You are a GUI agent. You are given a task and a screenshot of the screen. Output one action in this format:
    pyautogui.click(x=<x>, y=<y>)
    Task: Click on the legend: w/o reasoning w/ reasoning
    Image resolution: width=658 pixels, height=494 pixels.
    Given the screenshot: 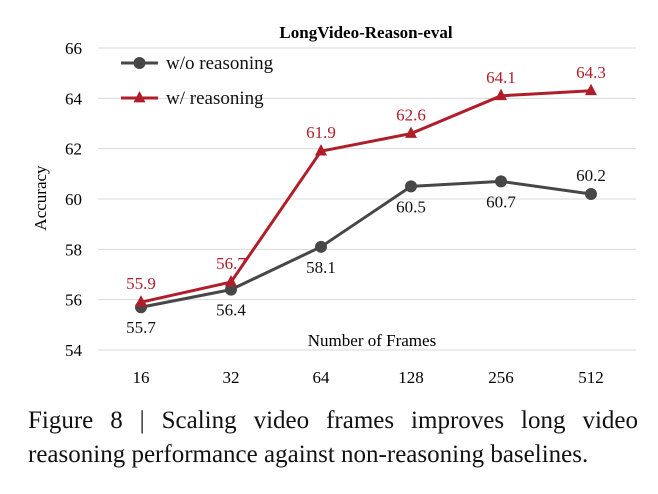 What is the action you would take?
    pyautogui.click(x=197, y=81)
    